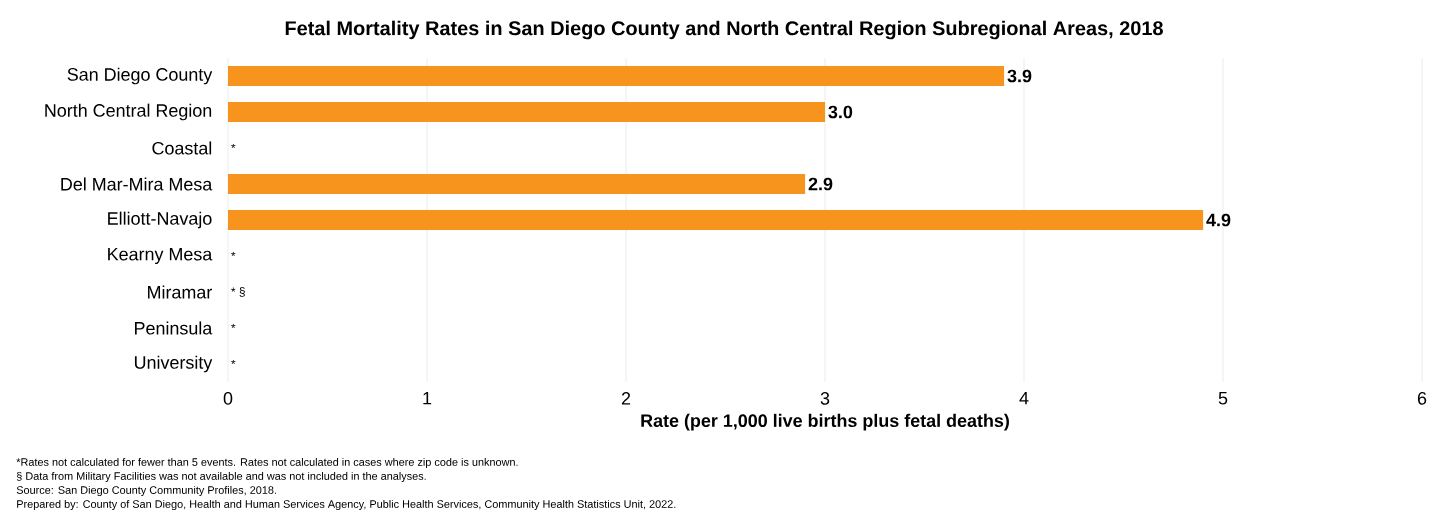 The width and height of the screenshot is (1449, 514). I want to click on text: *Rates not calculated for fewer than 5 events. Rates not calculated in cases where zip code is unknown., so click(267, 463).